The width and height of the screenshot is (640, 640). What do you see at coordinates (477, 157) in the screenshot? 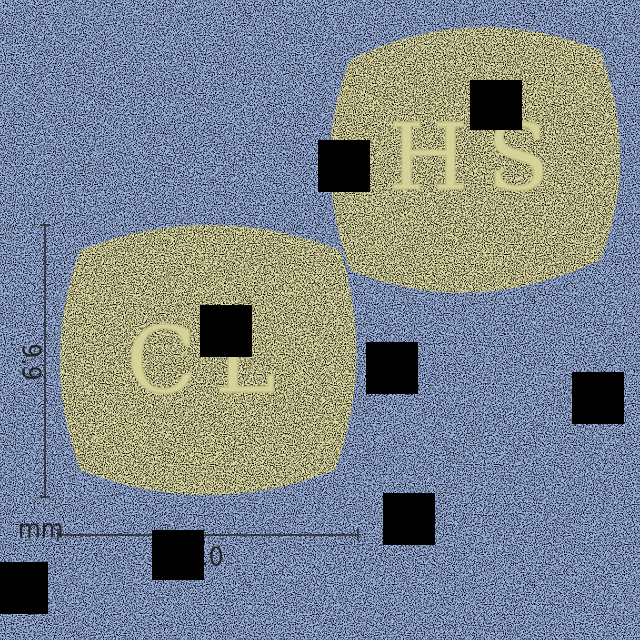
I see `pill-imprint: HS` at bounding box center [477, 157].